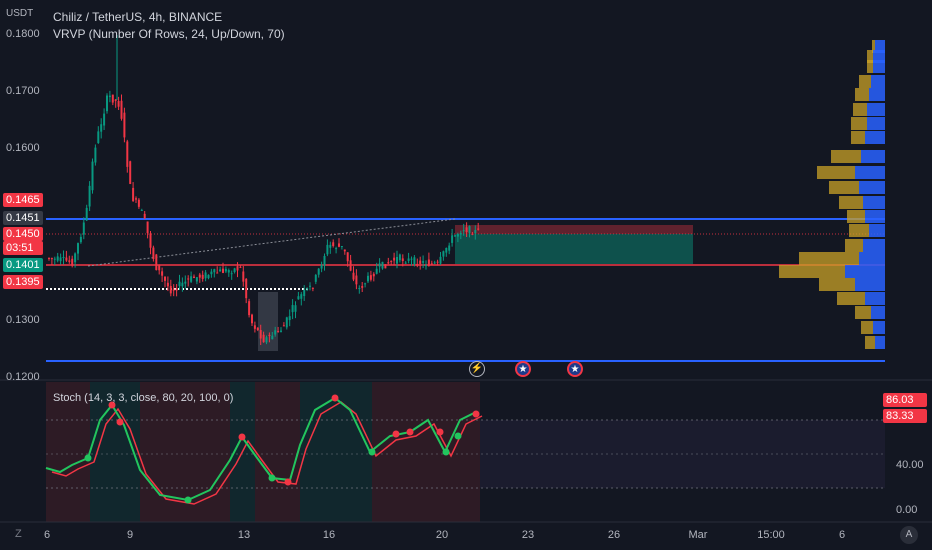 Image resolution: width=932 pixels, height=550 pixels. What do you see at coordinates (23, 265) in the screenshot?
I see `price-tag: 0.1401` at bounding box center [23, 265].